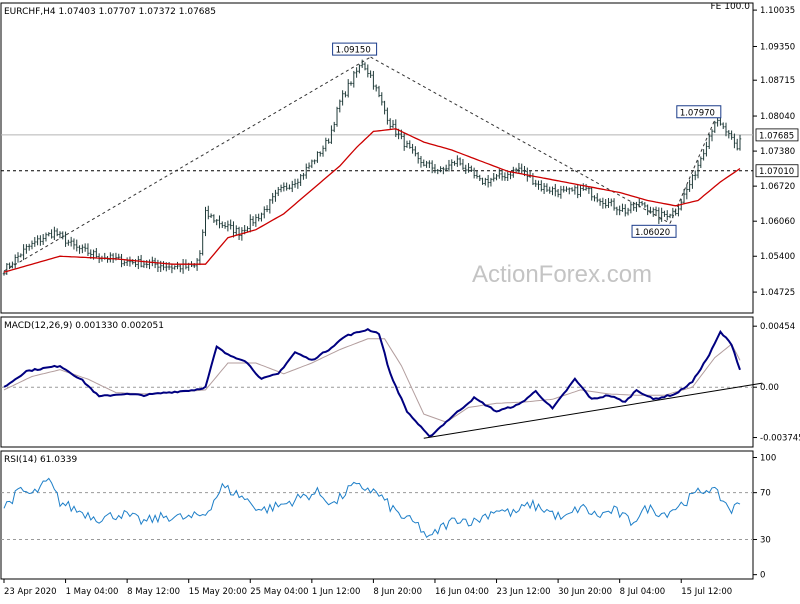  What do you see at coordinates (777, 11) in the screenshot?
I see `price-ytick-label: 1.10035` at bounding box center [777, 11].